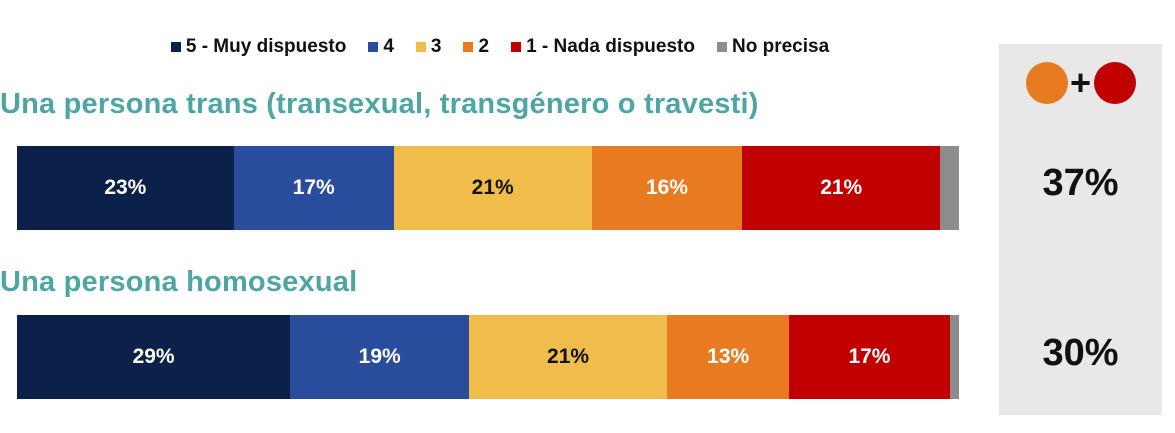 The image size is (1175, 433). I want to click on bar-segment-1-4: 17%, so click(869, 357).